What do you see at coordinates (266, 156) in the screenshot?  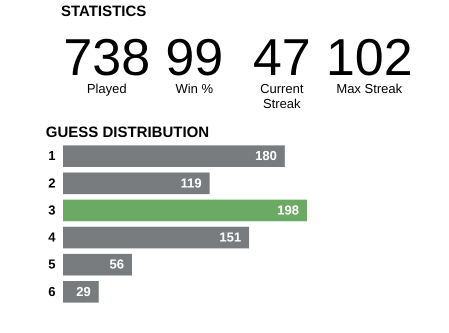 I see `data-label: 180` at bounding box center [266, 156].